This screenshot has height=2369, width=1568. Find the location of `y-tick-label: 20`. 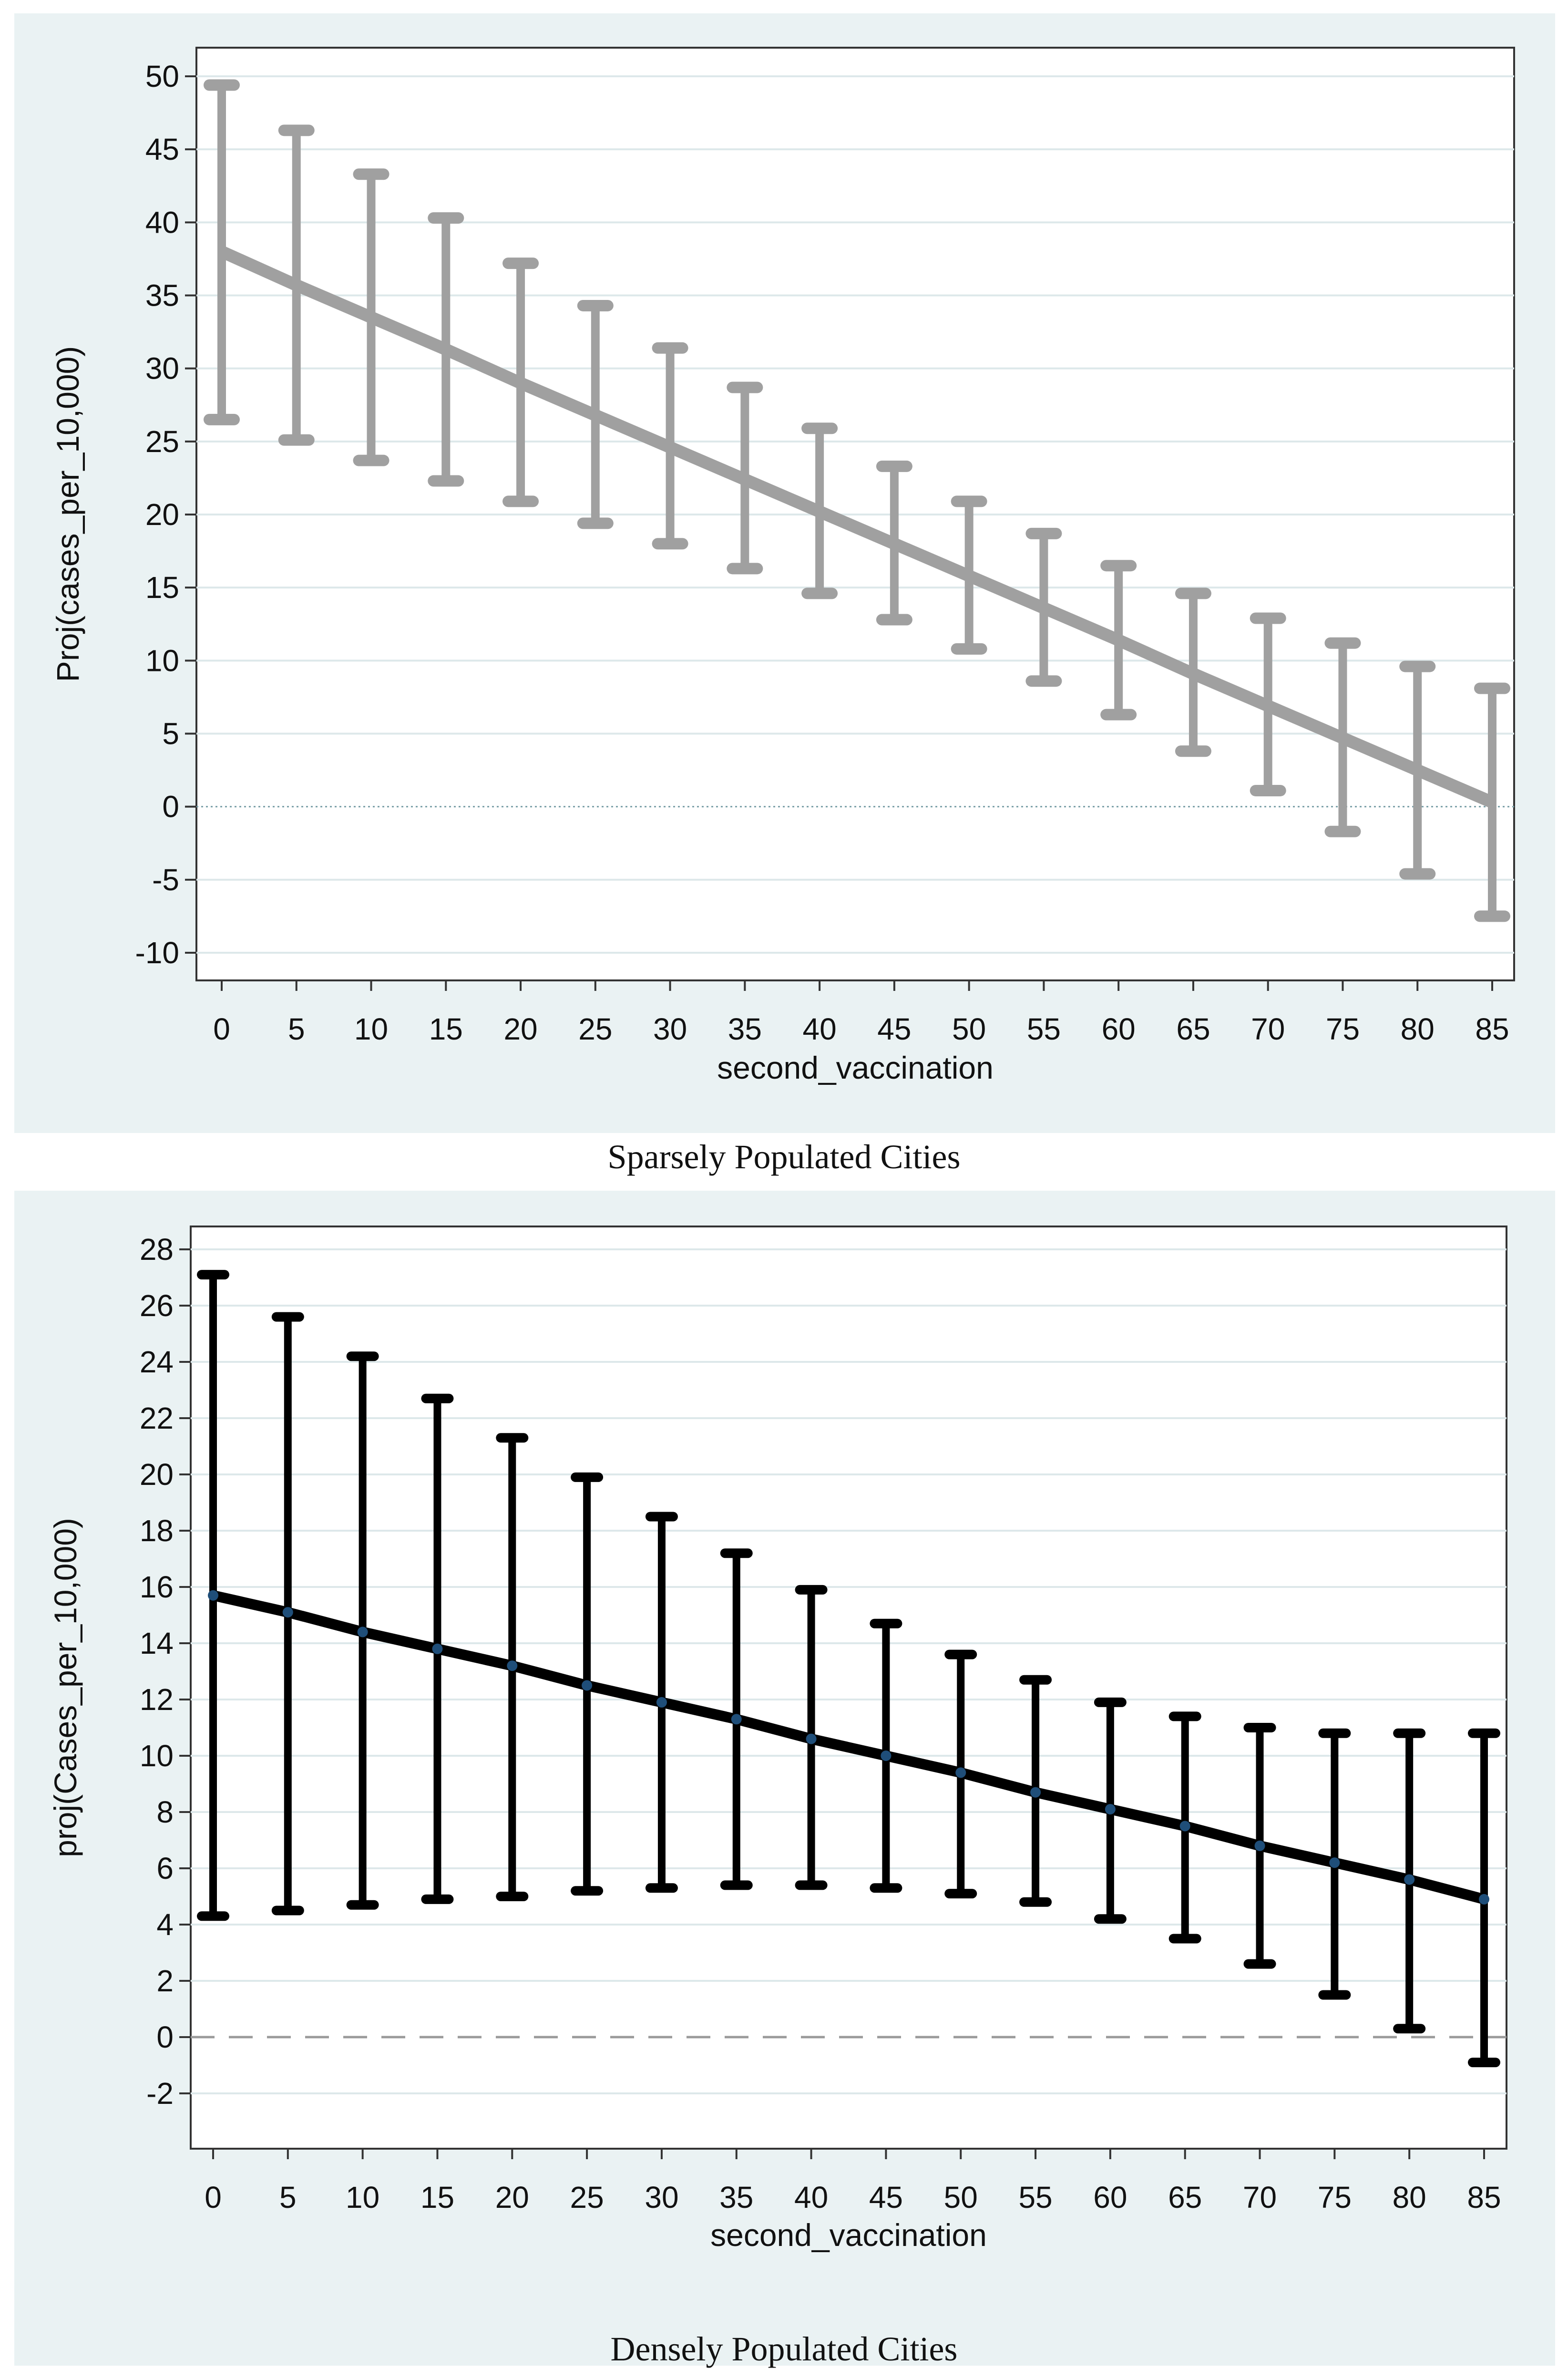

y-tick-label: 20 is located at coordinates (162, 514).